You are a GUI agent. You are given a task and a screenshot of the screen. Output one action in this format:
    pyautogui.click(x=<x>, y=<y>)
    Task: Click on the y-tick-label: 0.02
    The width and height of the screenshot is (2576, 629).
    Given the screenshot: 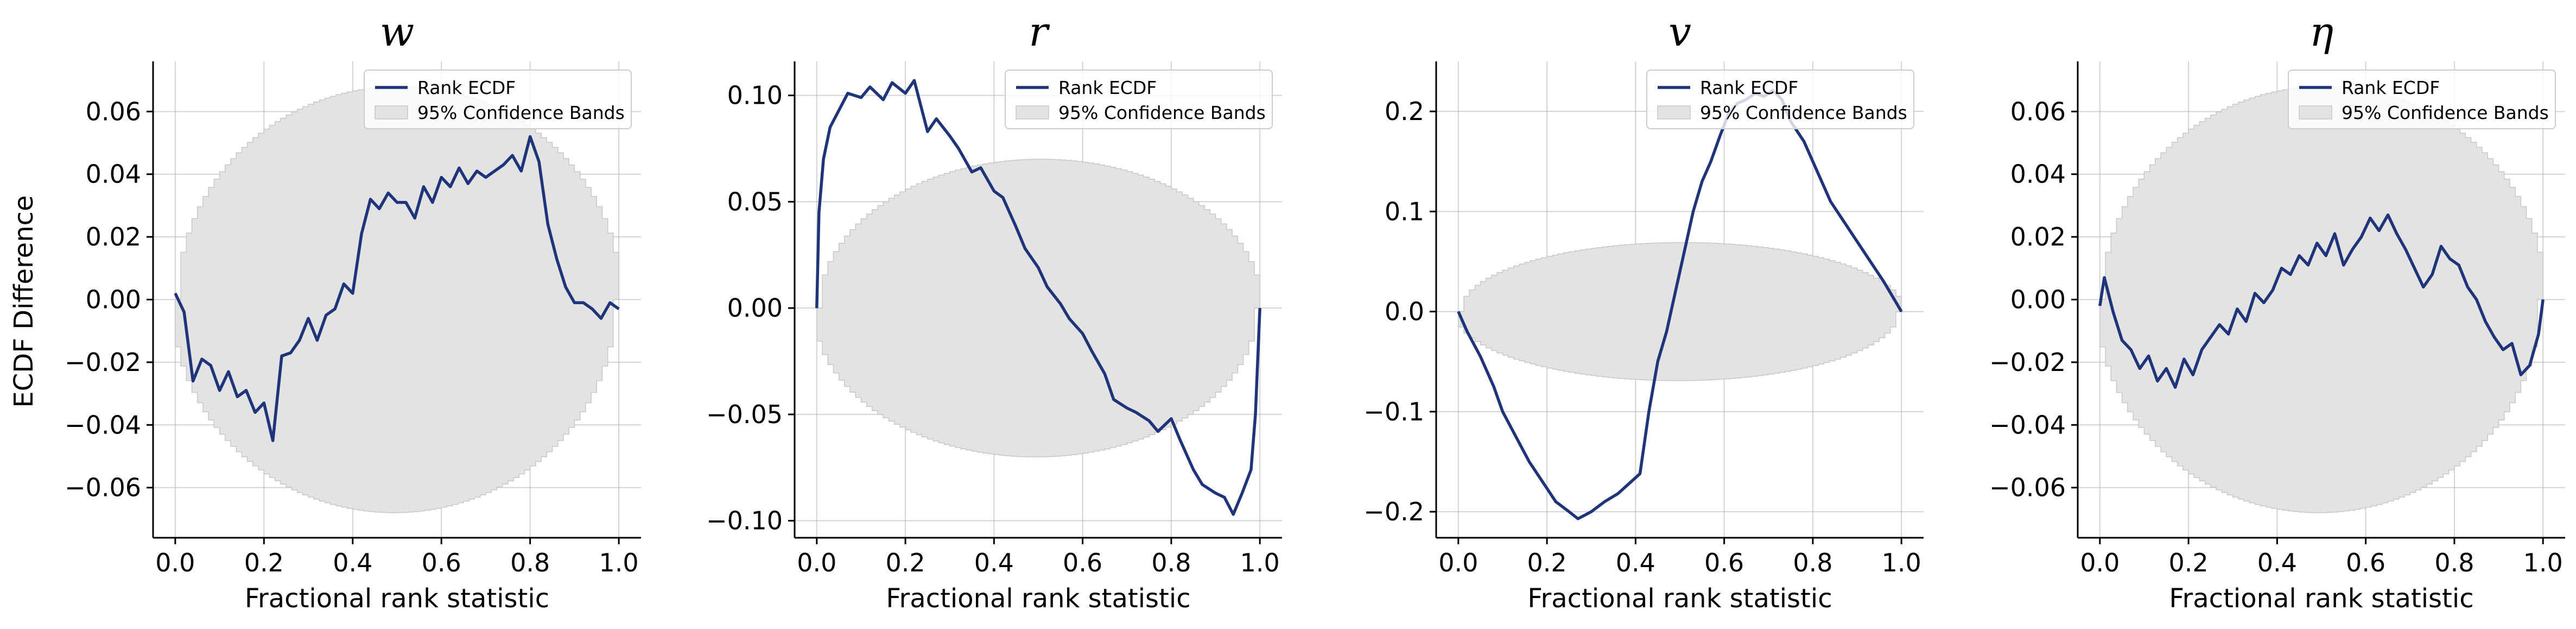 What is the action you would take?
    pyautogui.click(x=2038, y=236)
    